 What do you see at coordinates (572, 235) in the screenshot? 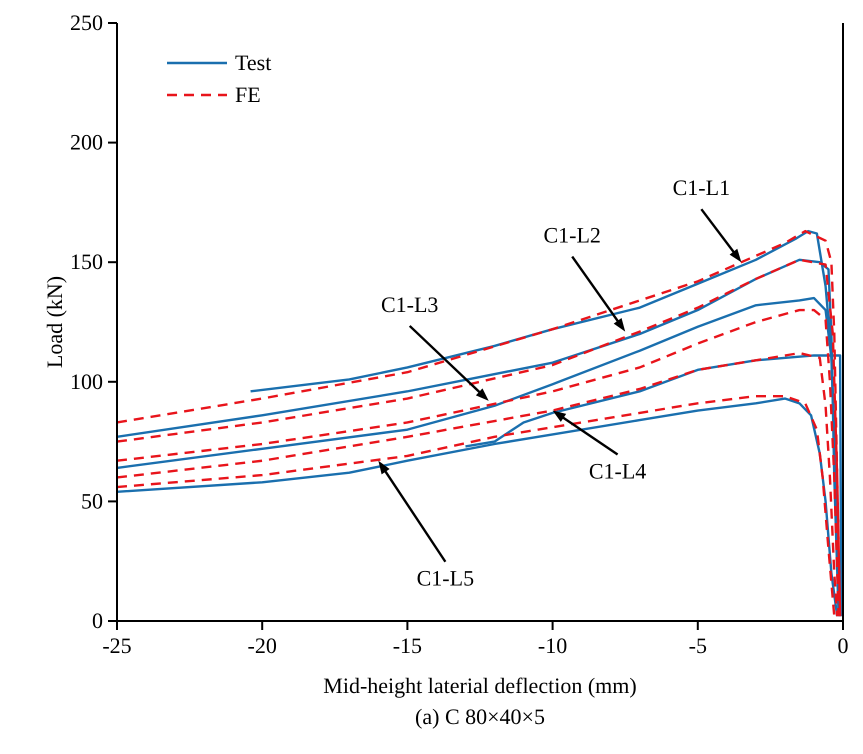
I see `annotation: C1-L2` at bounding box center [572, 235].